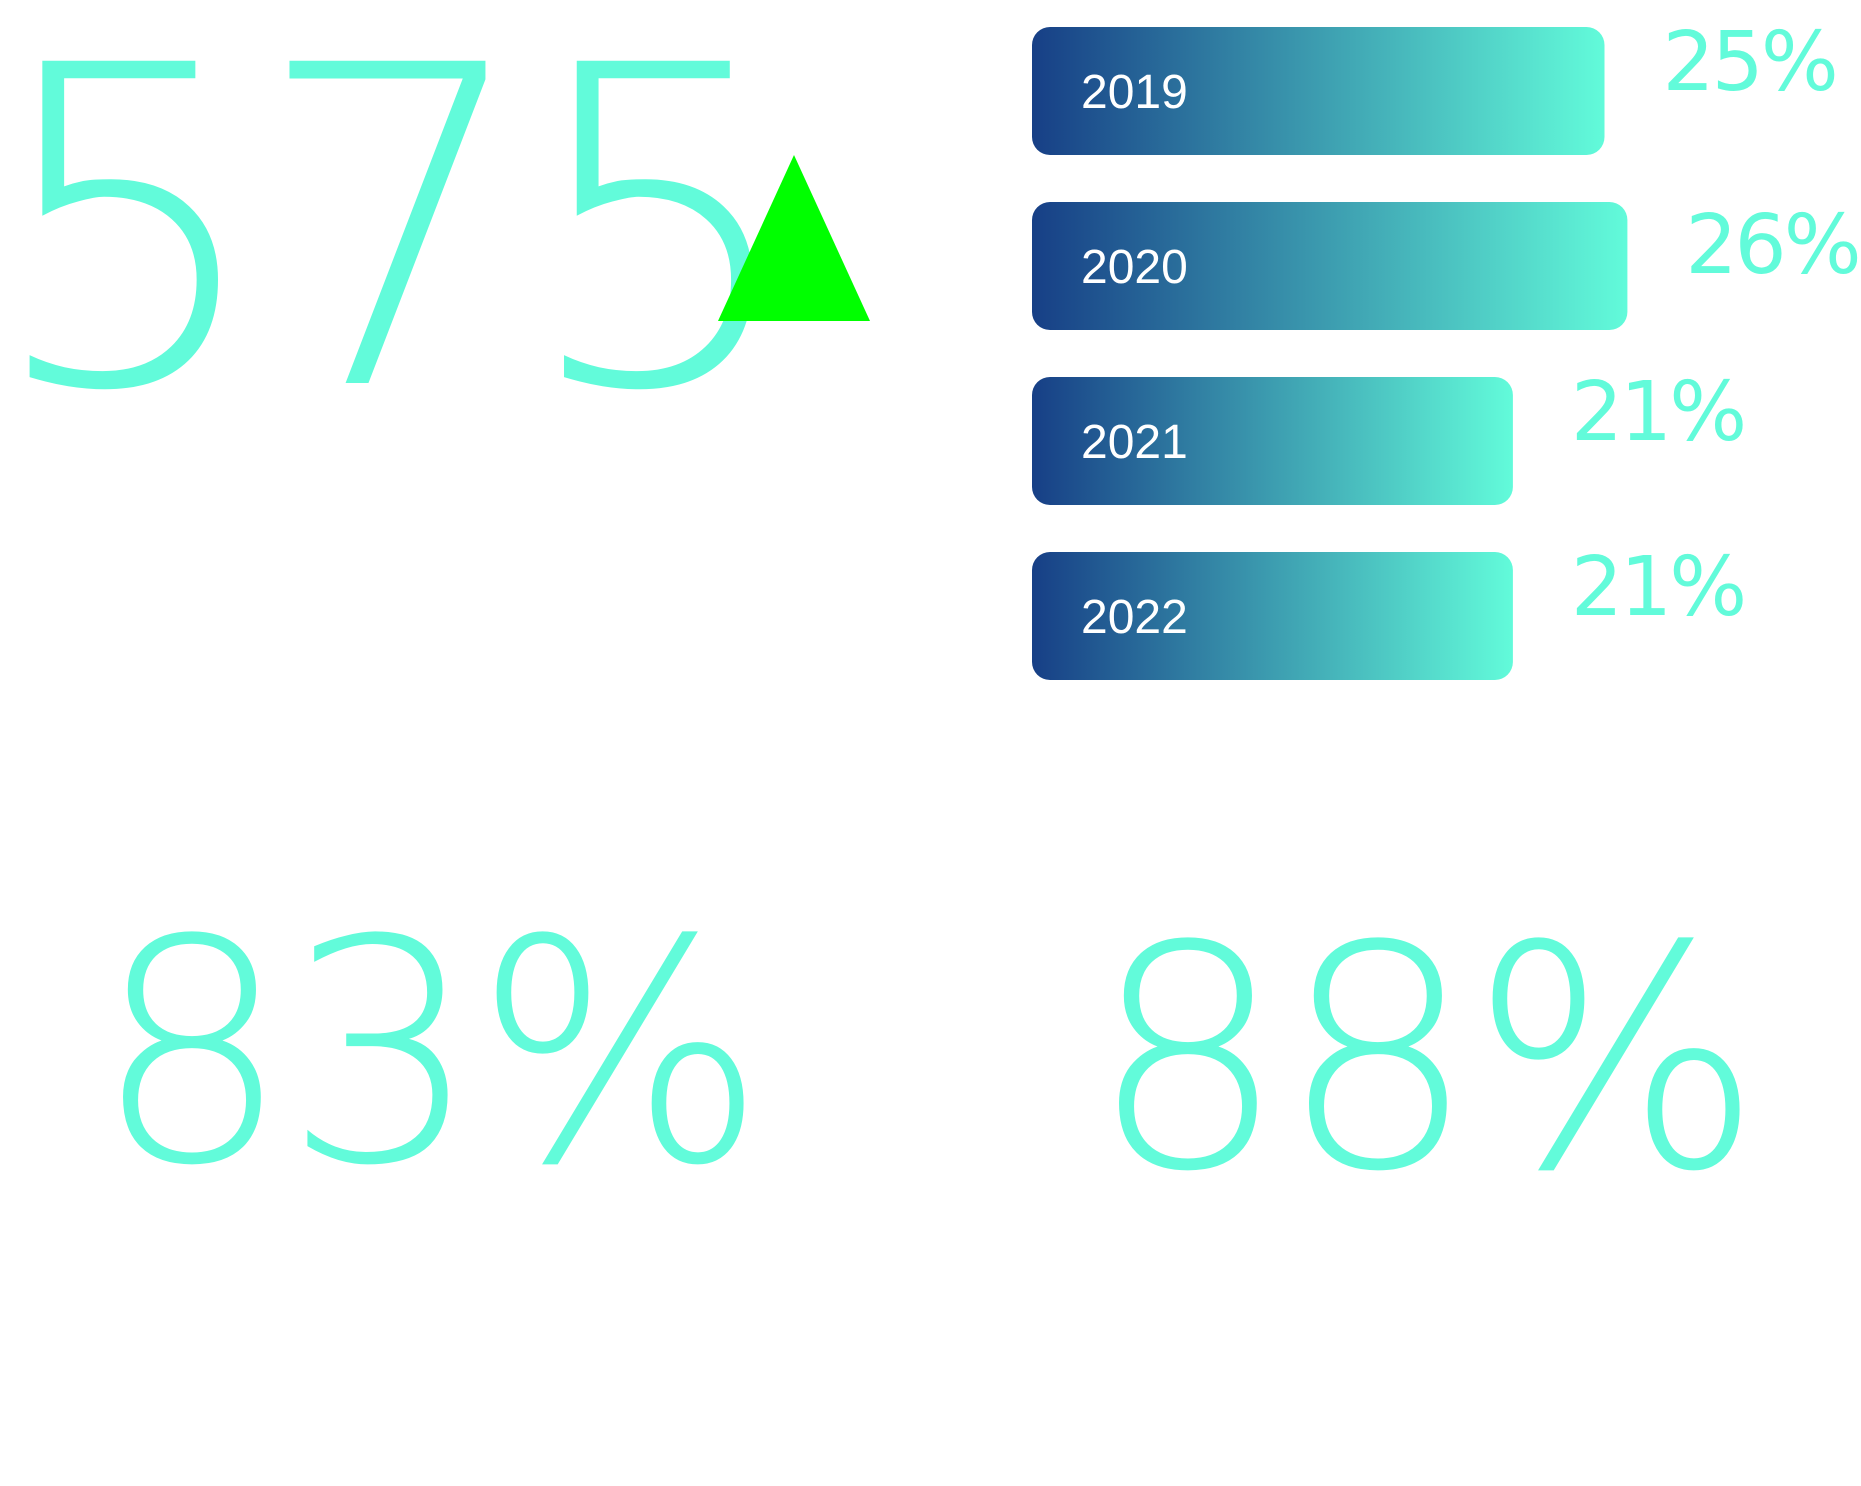 The image size is (1861, 1486). I want to click on bar-category-label: 2022, so click(1134, 617).